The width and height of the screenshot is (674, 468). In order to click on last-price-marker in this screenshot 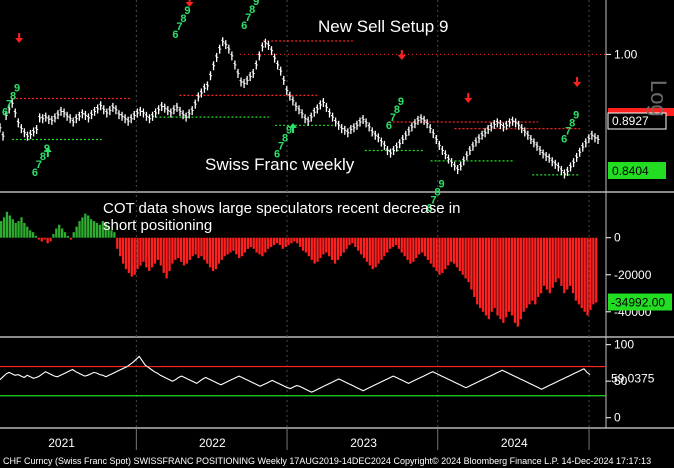, I will do `click(641, 112)`.